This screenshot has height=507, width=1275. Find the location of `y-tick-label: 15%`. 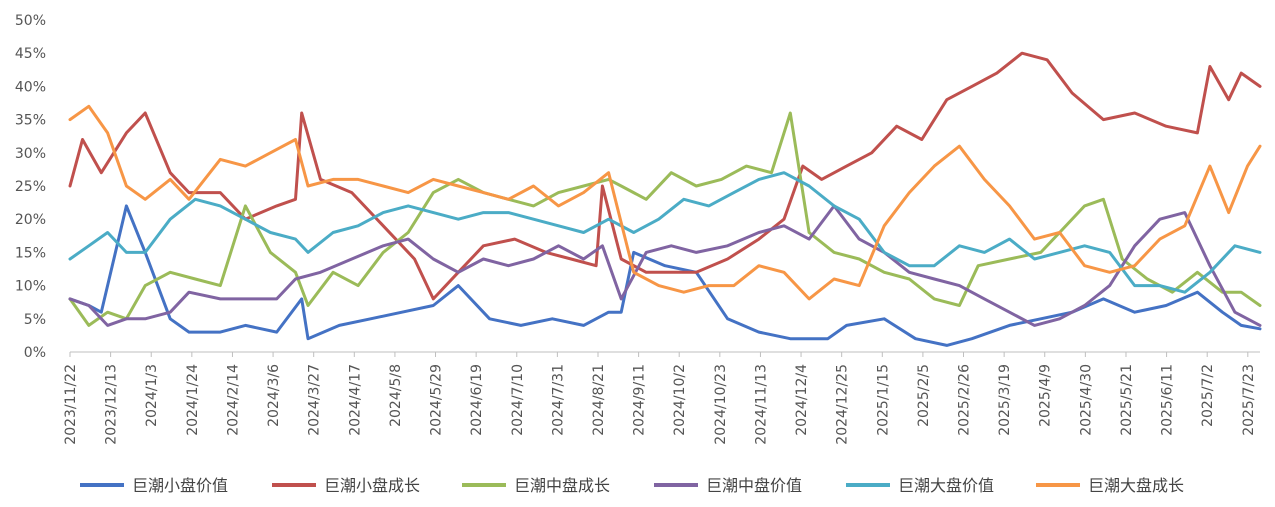

y-tick-label: 15% is located at coordinates (30, 253).